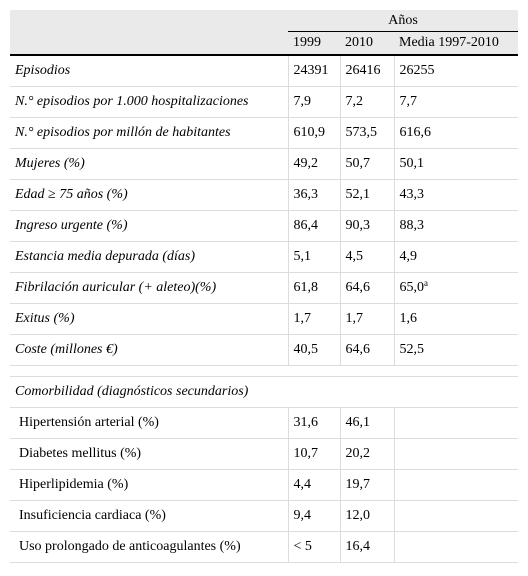  Describe the element at coordinates (412, 287) in the screenshot. I see `cell-media-value: 65,0` at that location.